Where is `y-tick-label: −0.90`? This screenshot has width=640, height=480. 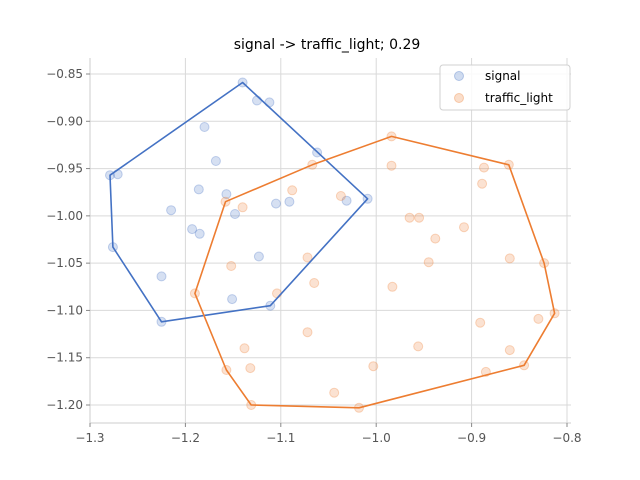
y-tick-label: −0.90 is located at coordinates (64, 121).